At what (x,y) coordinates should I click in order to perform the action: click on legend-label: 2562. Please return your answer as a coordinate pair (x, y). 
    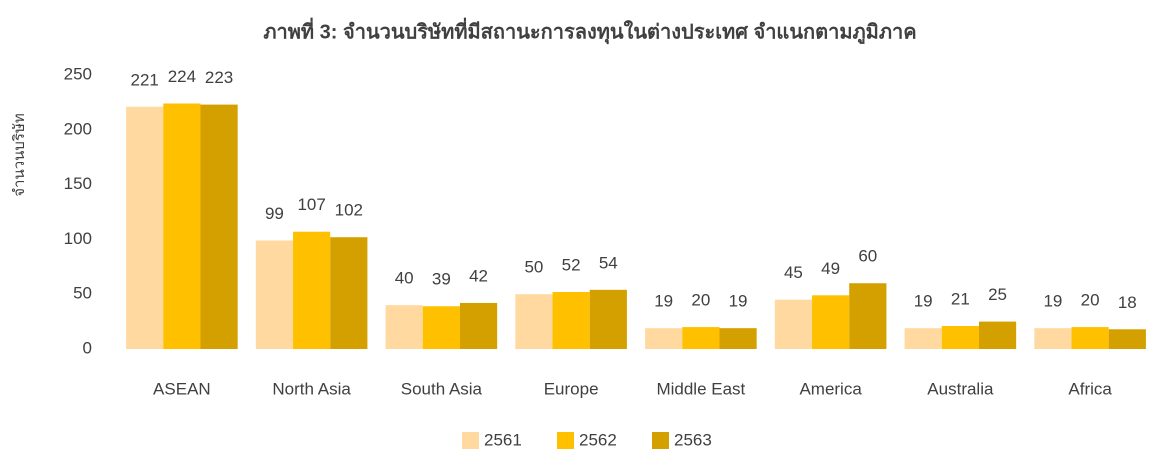
    Looking at the image, I should click on (598, 439).